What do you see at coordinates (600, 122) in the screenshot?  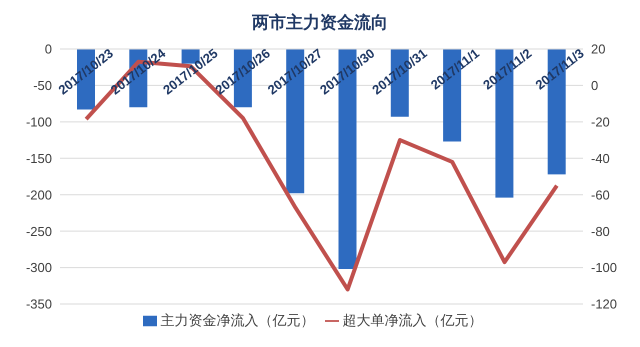 I see `y2-tick-label: -20` at bounding box center [600, 122].